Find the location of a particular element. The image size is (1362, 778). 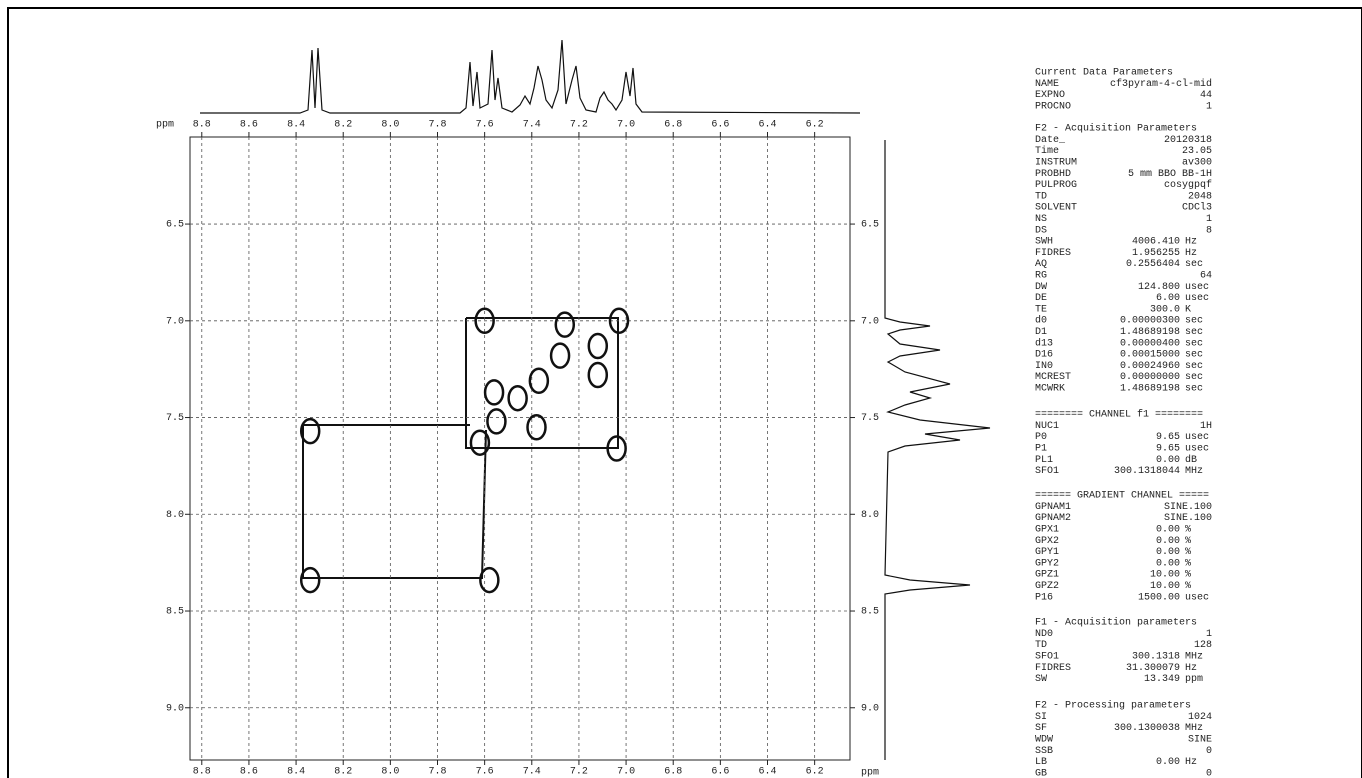

param-value: 23.05 is located at coordinates (1197, 151).